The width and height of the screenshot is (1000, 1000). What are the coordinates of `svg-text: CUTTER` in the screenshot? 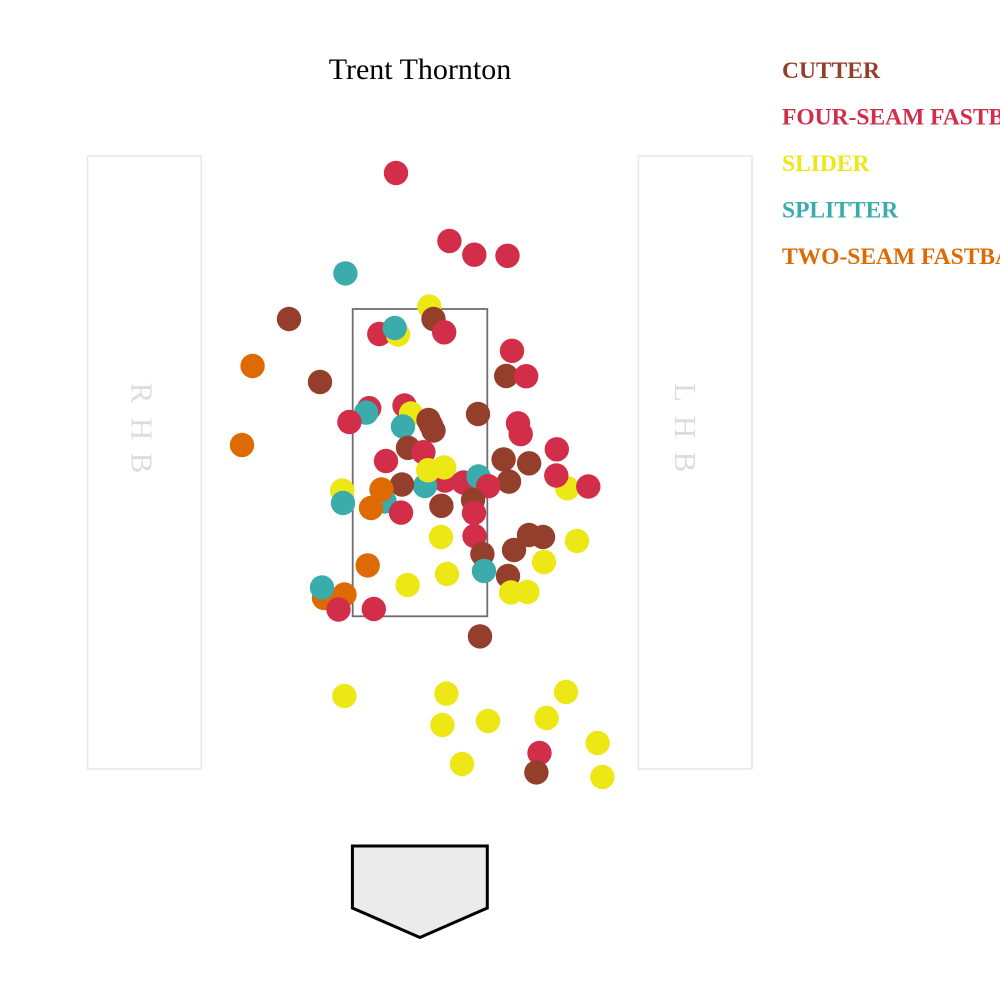 It's located at (831, 71).